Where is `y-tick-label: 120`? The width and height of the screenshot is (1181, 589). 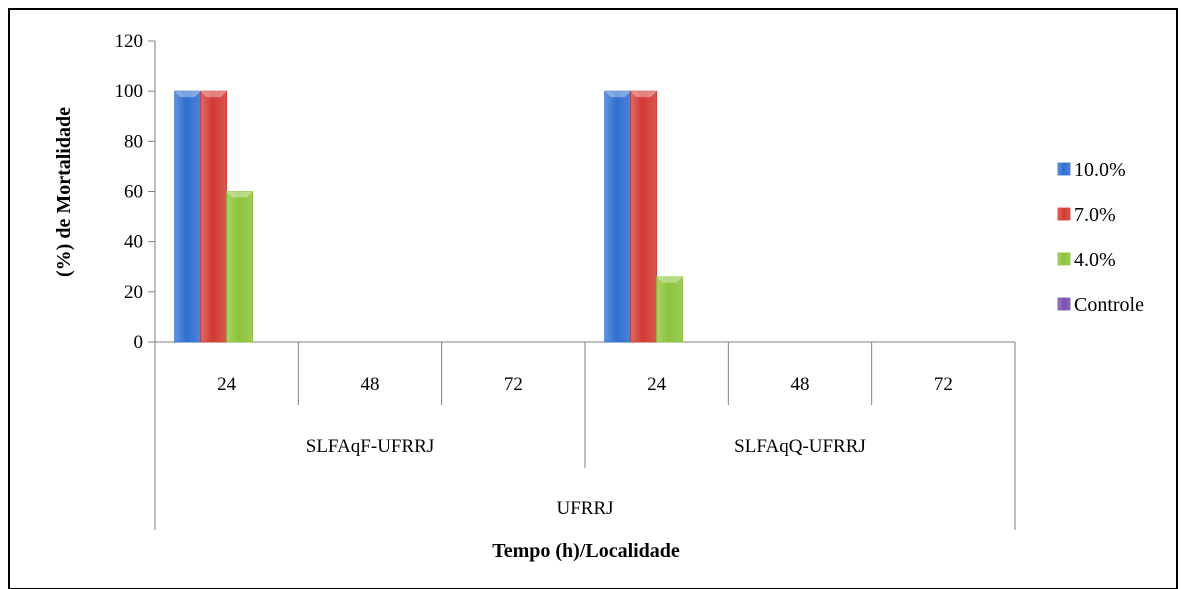
y-tick-label: 120 is located at coordinates (129, 41).